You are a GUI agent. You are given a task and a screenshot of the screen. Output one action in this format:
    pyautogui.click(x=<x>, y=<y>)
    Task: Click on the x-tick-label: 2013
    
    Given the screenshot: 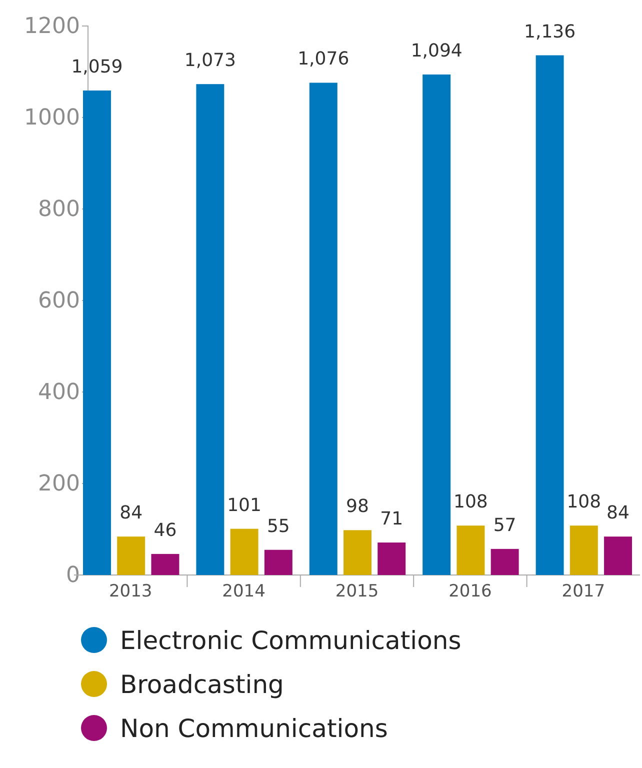 What is the action you would take?
    pyautogui.click(x=130, y=592)
    